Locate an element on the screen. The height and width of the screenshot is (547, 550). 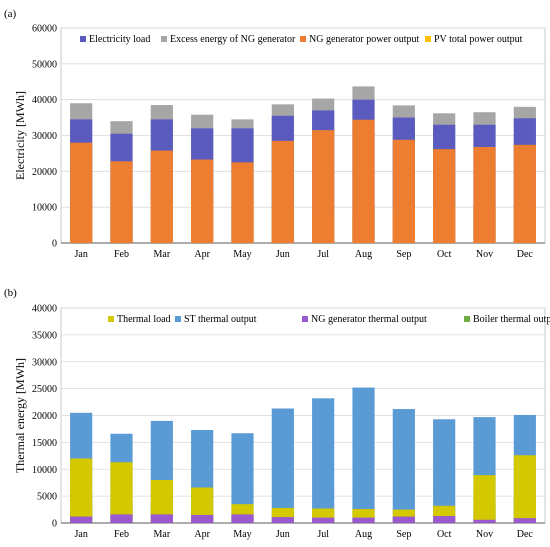
panel-label: (a) is located at coordinates (10, 14).